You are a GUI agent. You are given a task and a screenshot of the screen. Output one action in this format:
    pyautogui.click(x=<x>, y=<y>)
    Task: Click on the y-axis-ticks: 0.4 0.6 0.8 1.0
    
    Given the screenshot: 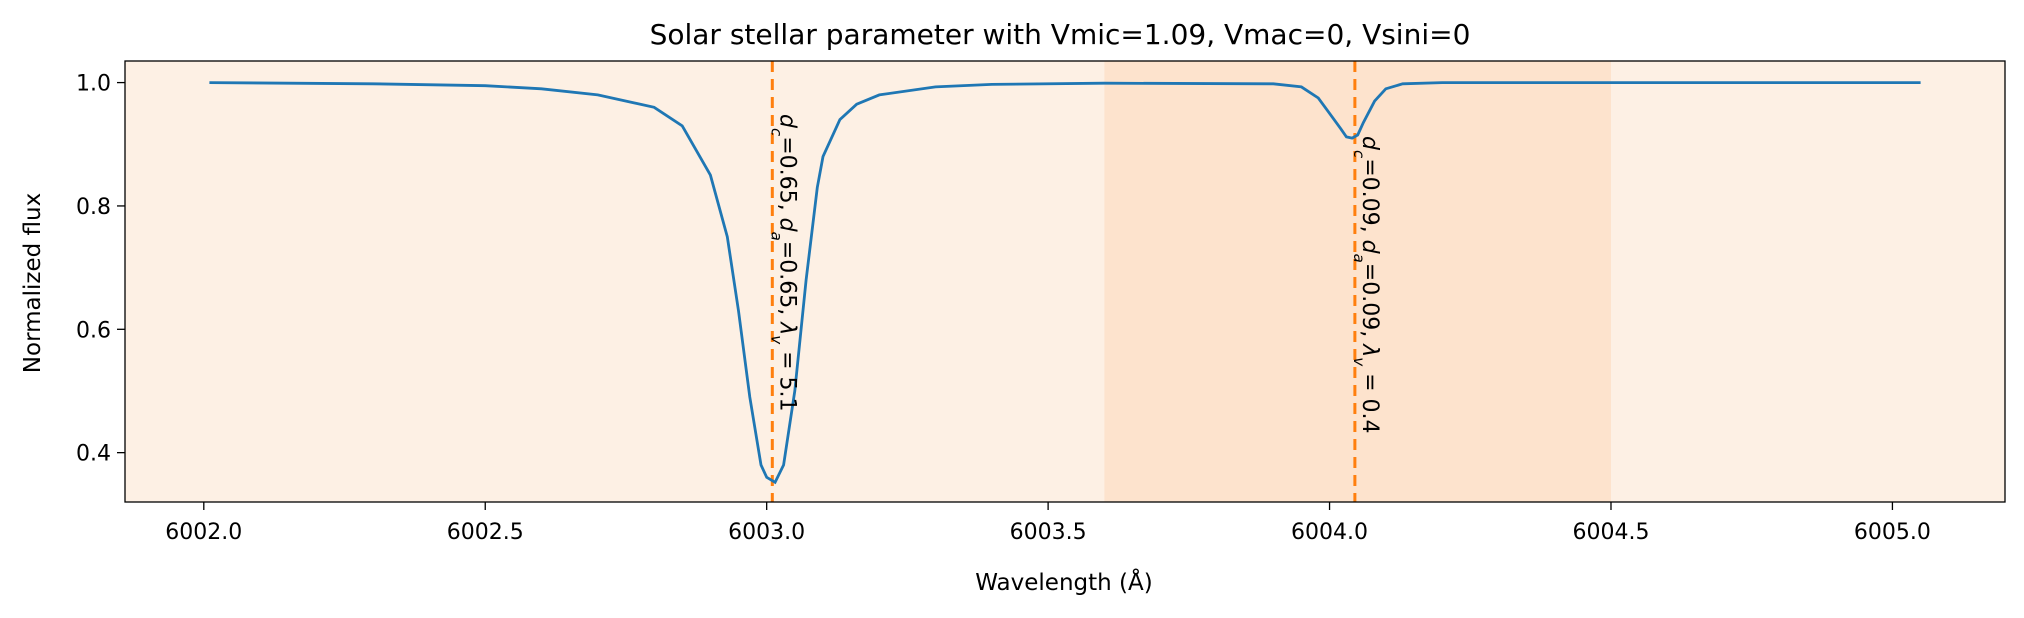 What is the action you would take?
    pyautogui.click(x=100, y=269)
    